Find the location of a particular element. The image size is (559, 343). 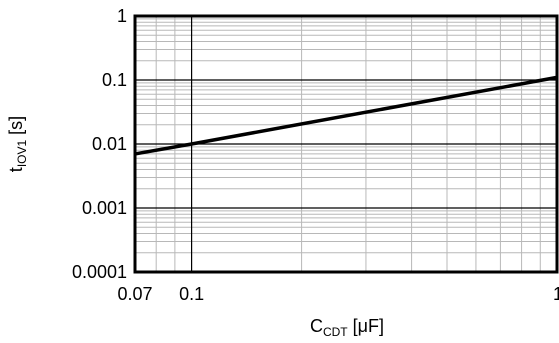

y-tick-label: 0.01 is located at coordinates (109, 144).